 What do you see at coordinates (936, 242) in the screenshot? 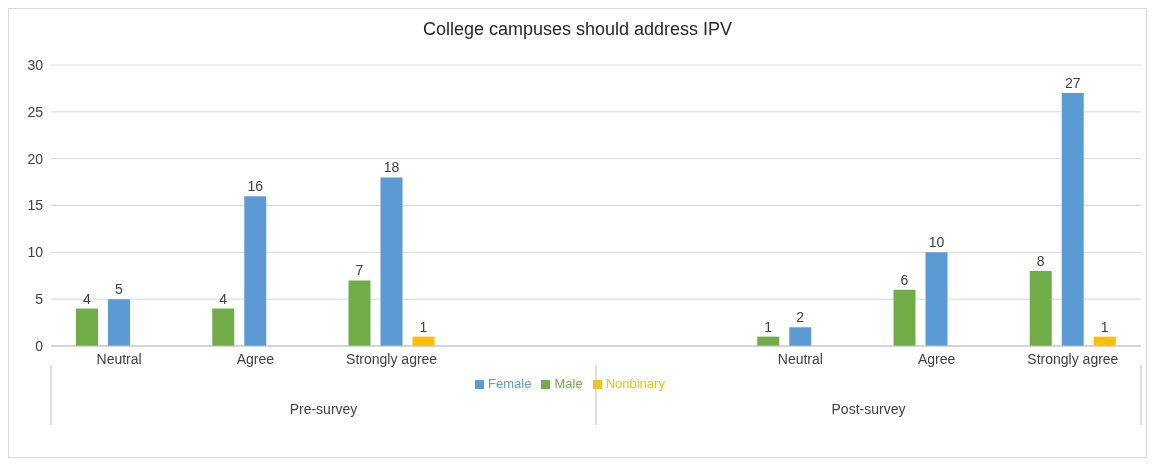
I see `data-label: 10` at bounding box center [936, 242].